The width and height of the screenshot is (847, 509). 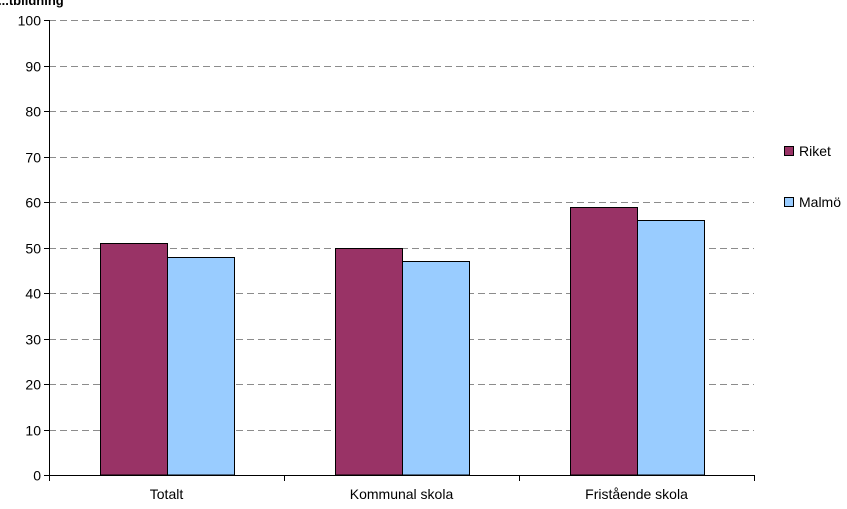 What do you see at coordinates (33, 385) in the screenshot?
I see `y-tick-label: 20` at bounding box center [33, 385].